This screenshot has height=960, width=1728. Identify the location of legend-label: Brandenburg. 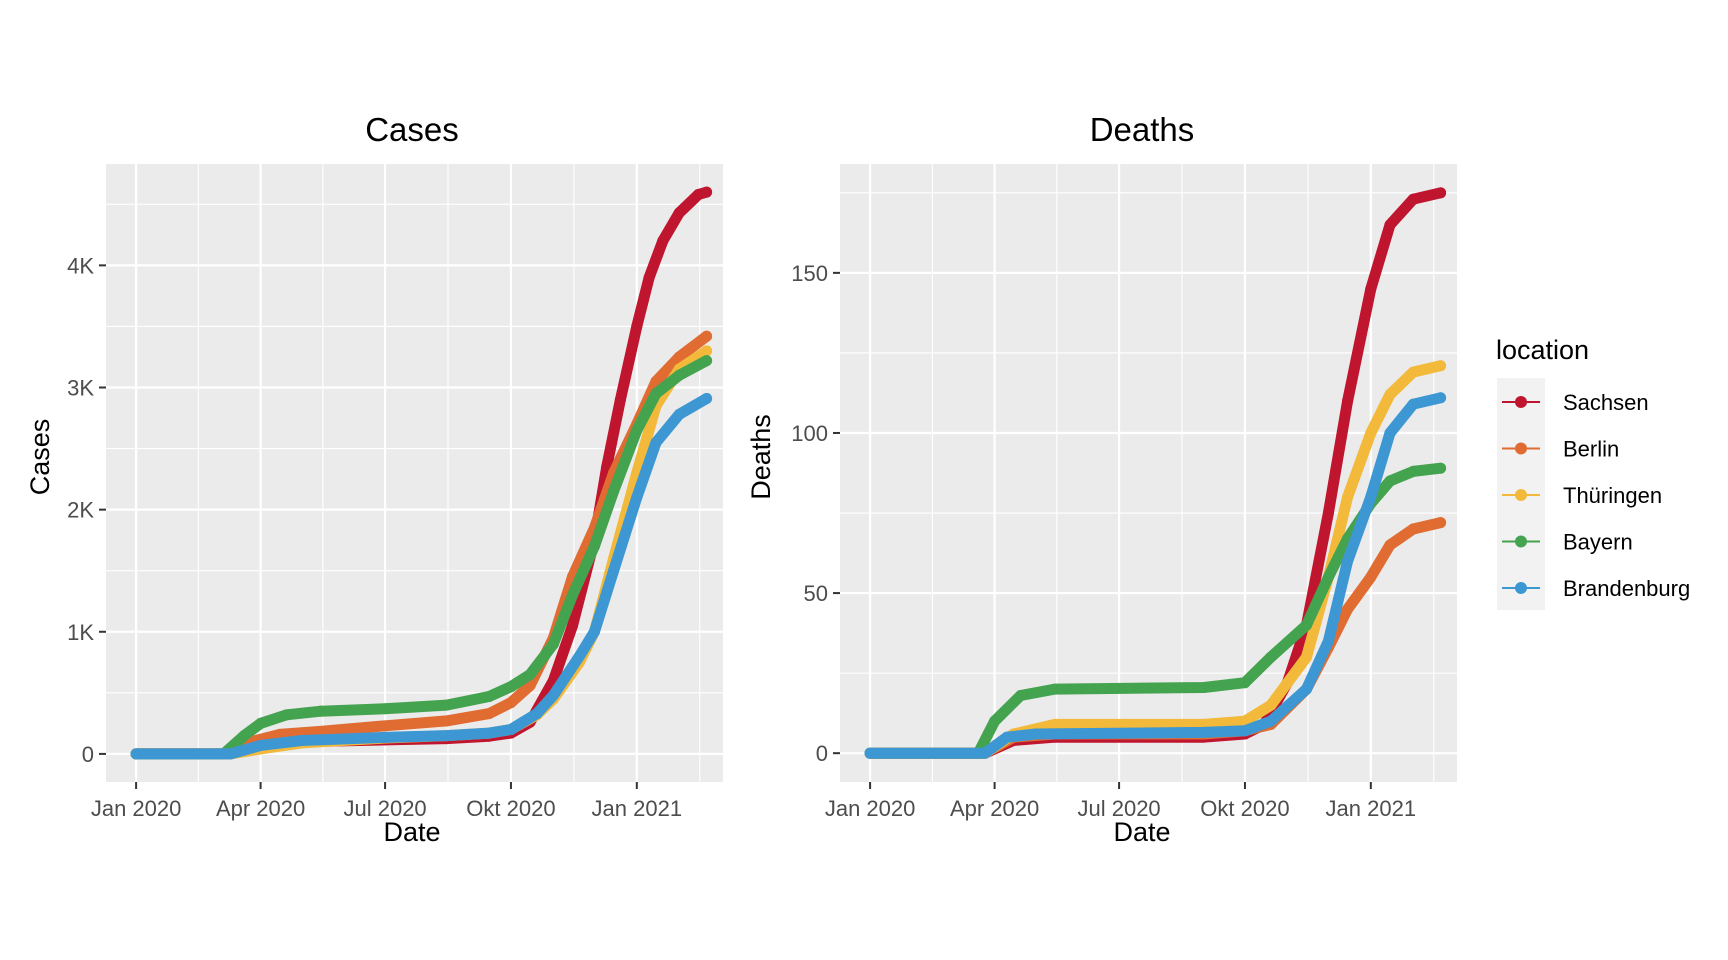
(1626, 588).